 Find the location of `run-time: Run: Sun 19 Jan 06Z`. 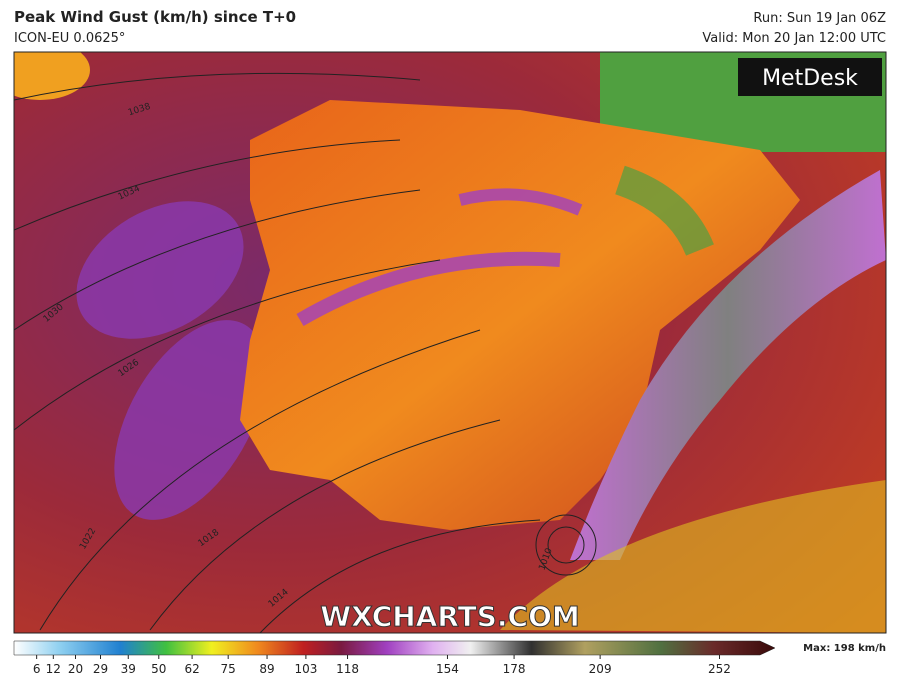

run-time: Run: Sun 19 Jan 06Z is located at coordinates (819, 18).